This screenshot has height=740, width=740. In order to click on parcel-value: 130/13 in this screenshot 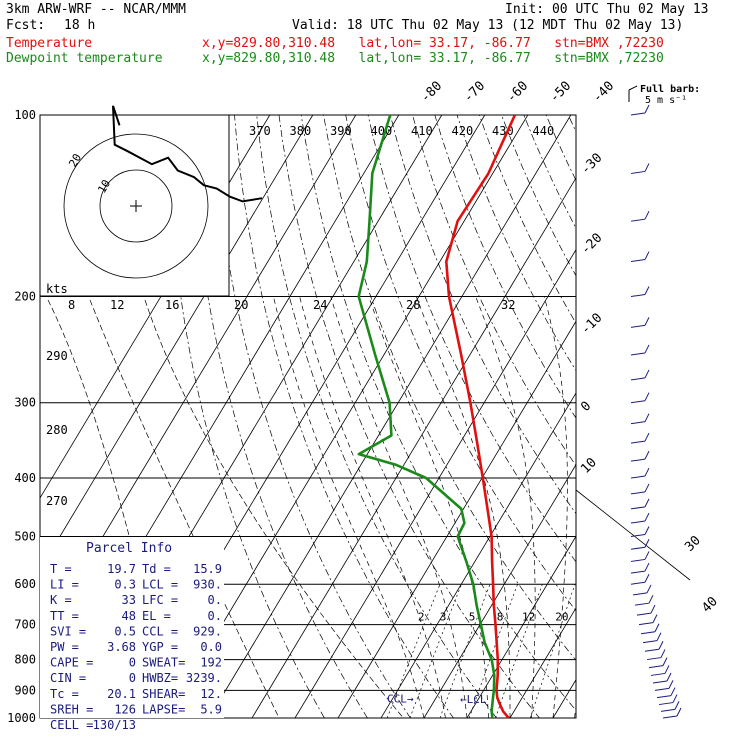, I will do `click(114, 725)`.